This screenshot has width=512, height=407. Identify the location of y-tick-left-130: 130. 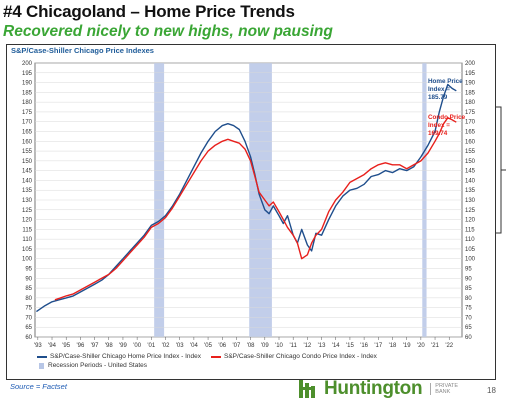
(27, 201).